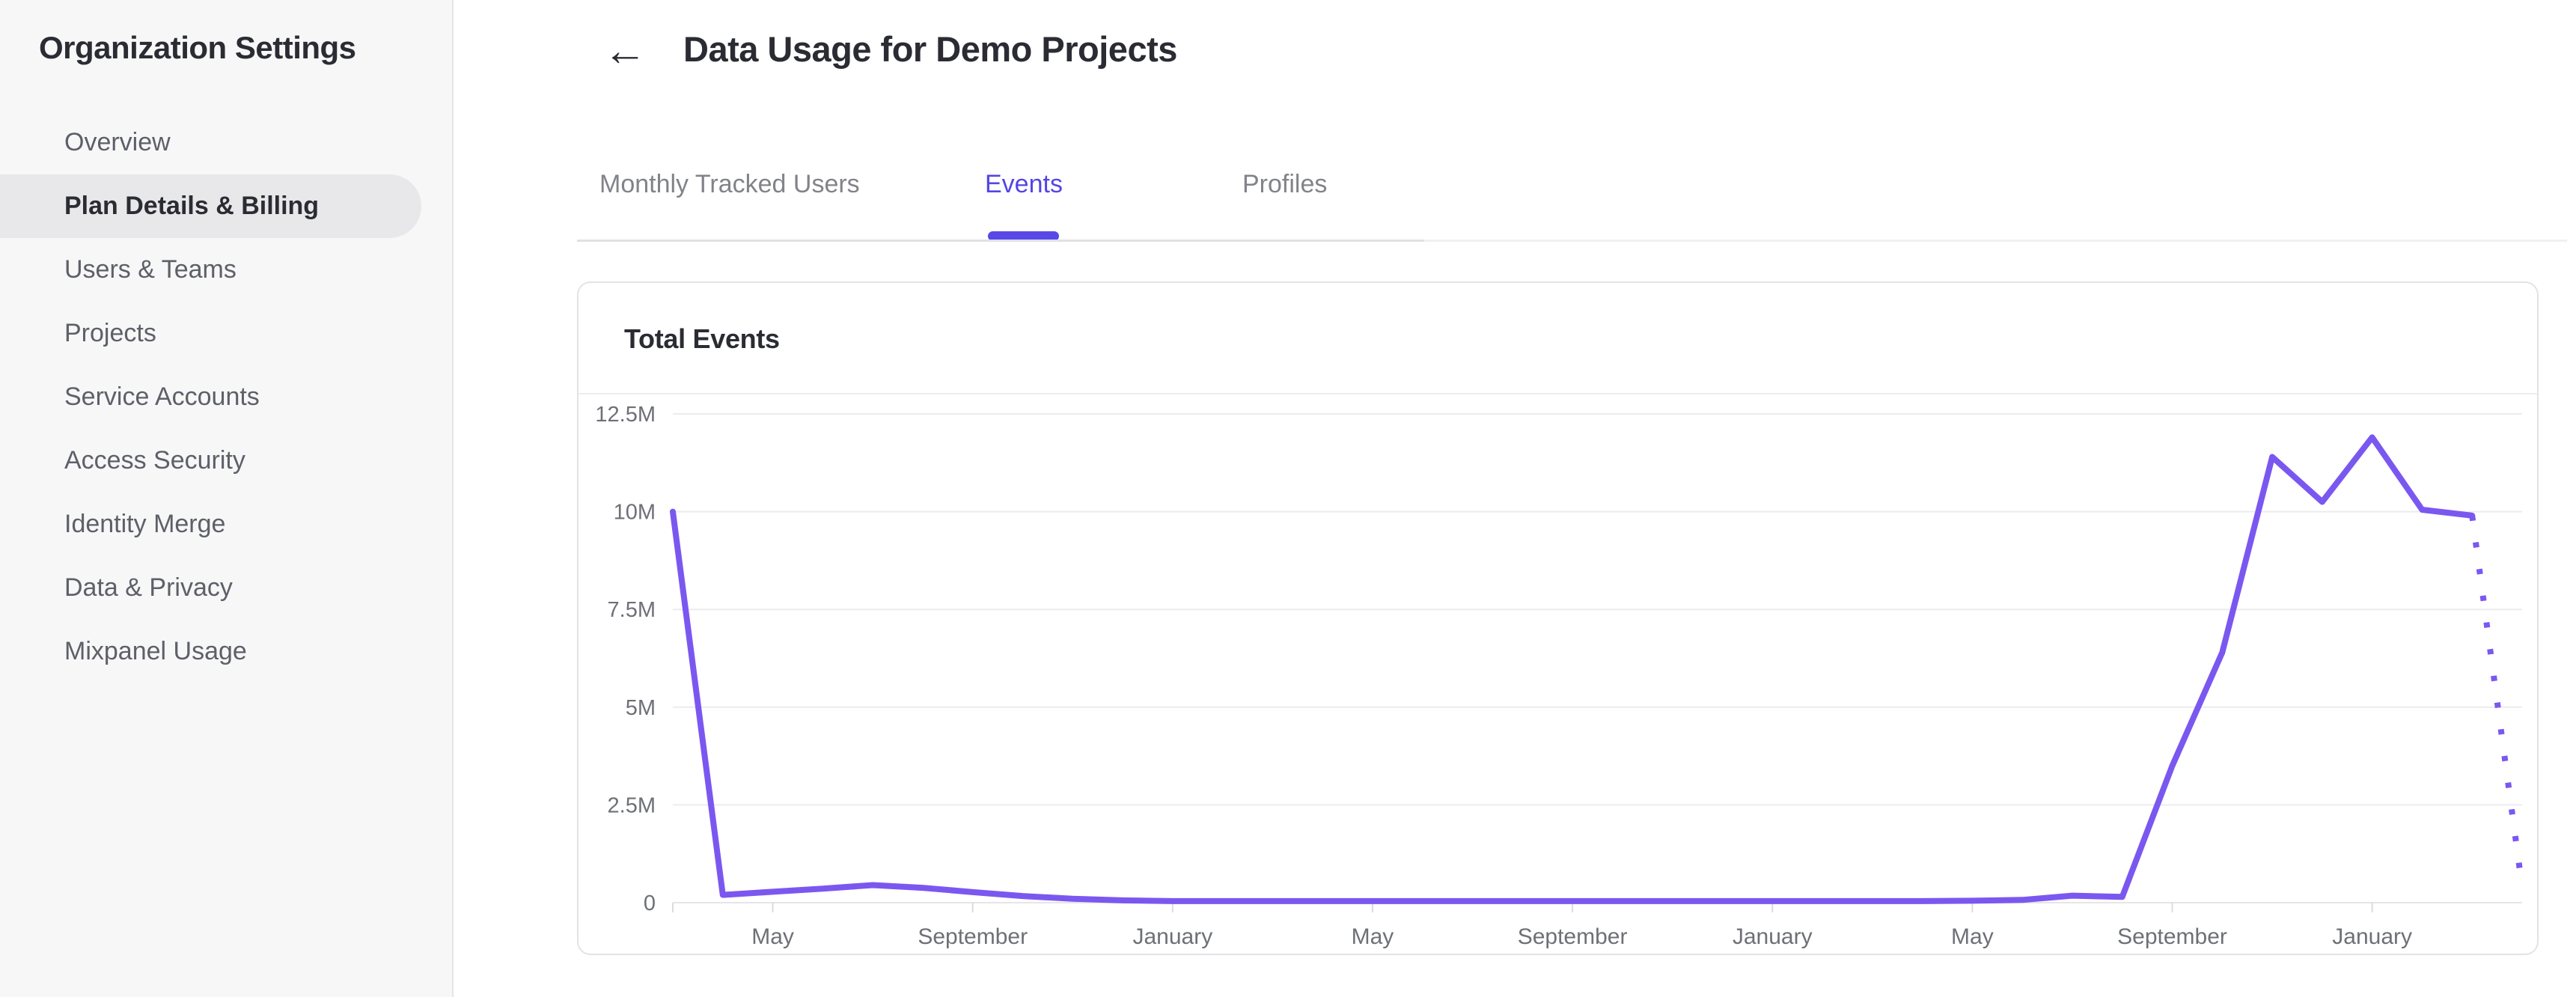 This screenshot has height=997, width=2576. Describe the element at coordinates (635, 513) in the screenshot. I see `y-axis-label: 10M` at that location.